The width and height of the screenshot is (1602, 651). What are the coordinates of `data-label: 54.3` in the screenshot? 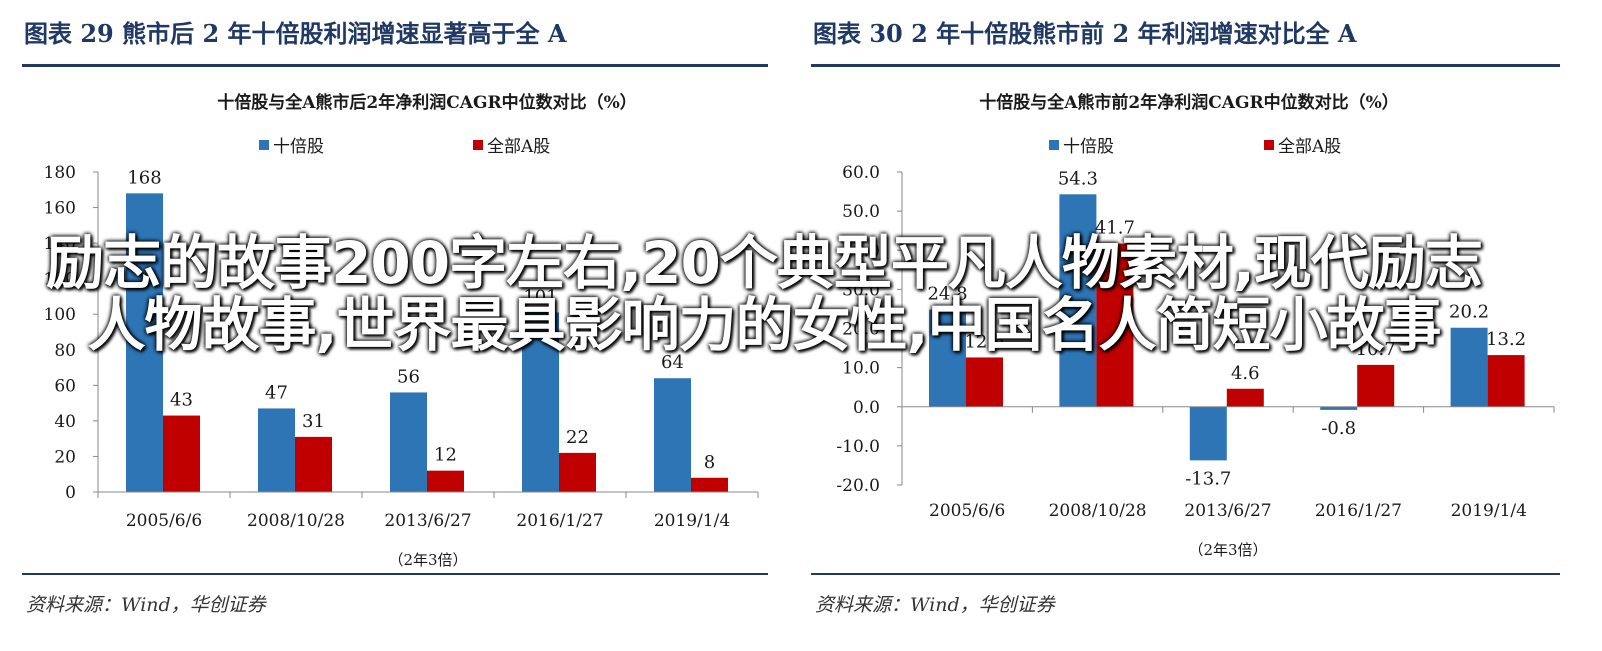 It's located at (1078, 178).